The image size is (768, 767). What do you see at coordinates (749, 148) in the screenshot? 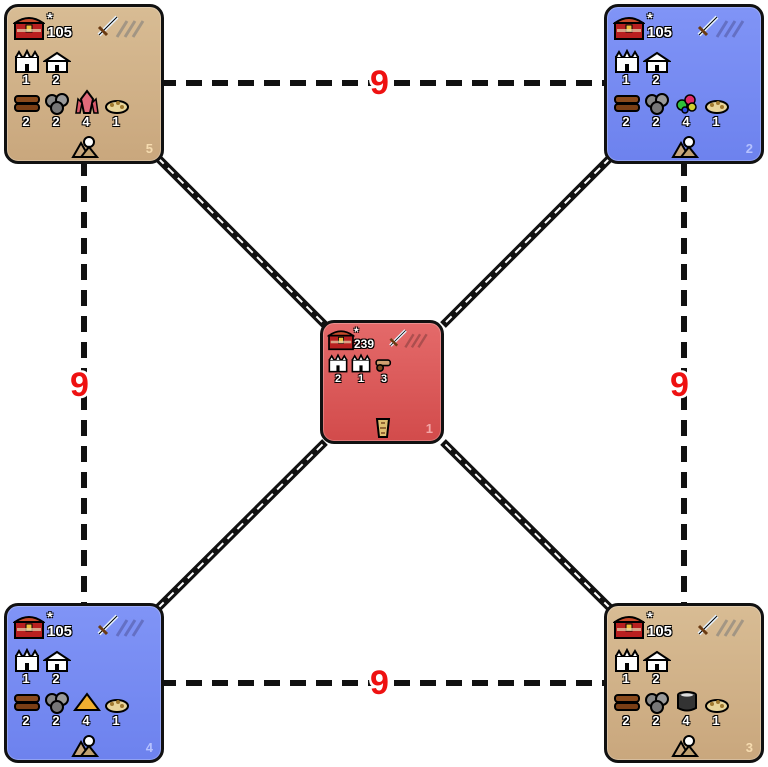
I see `zone-id: 2` at bounding box center [749, 148].